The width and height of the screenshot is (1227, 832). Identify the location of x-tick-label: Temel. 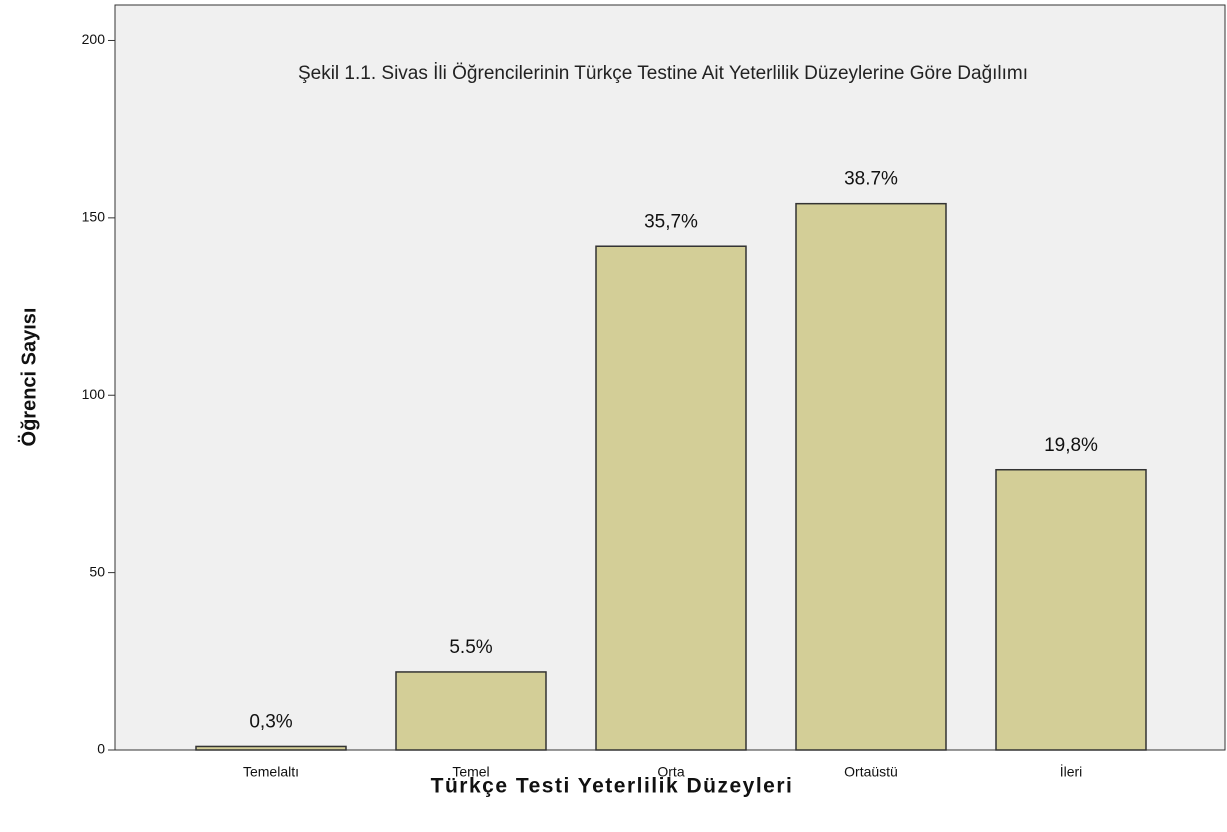
(470, 772).